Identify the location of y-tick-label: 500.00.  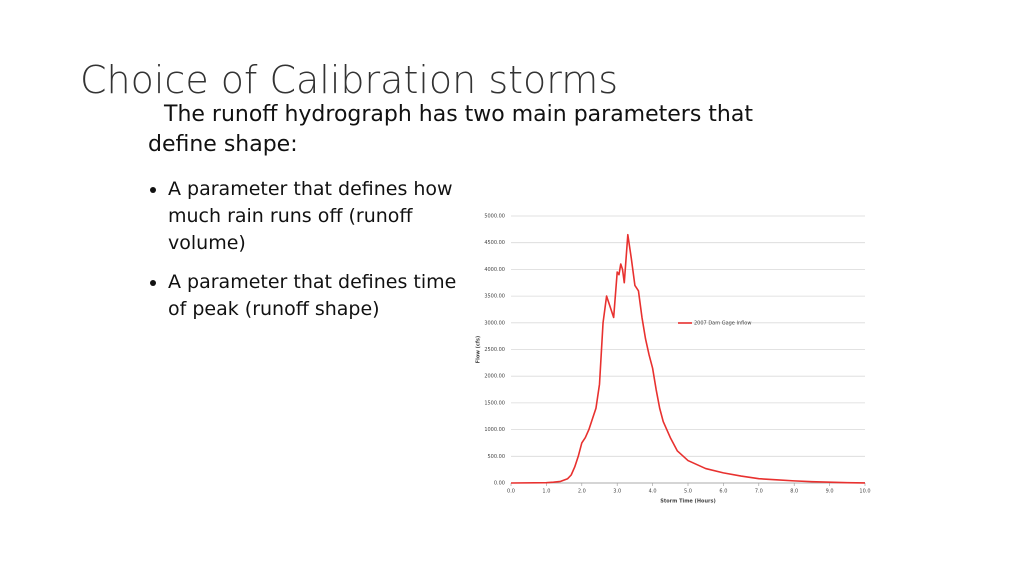
(497, 457).